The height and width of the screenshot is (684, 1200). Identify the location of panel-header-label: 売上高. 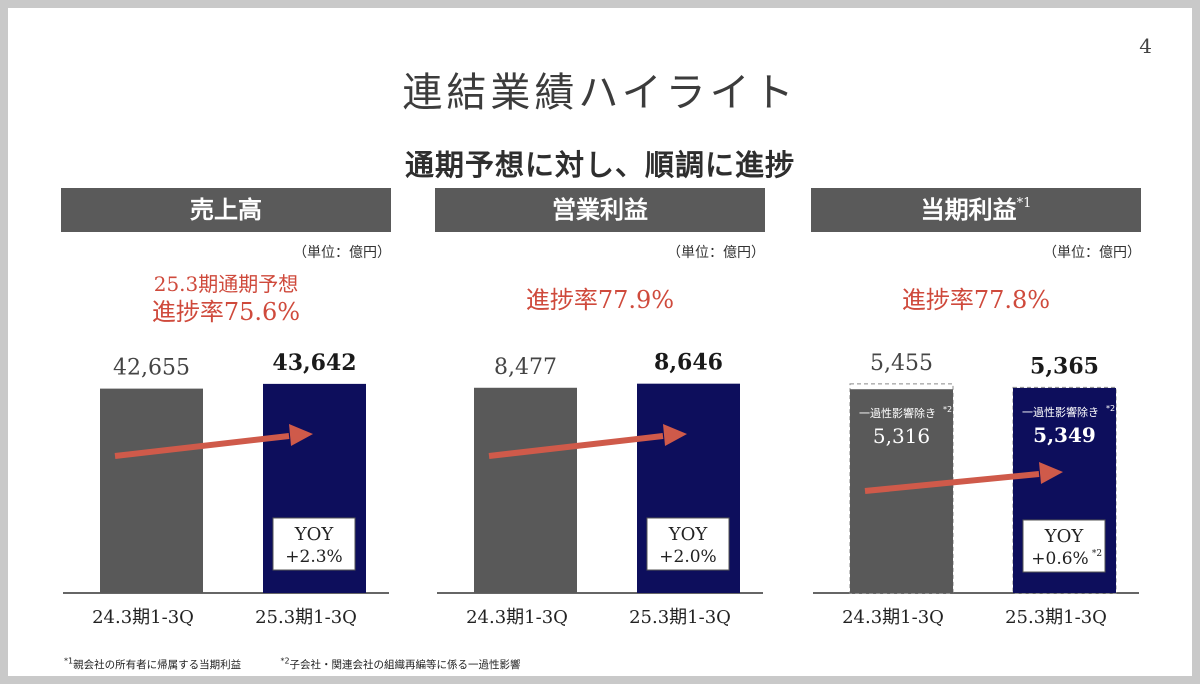
(226, 209).